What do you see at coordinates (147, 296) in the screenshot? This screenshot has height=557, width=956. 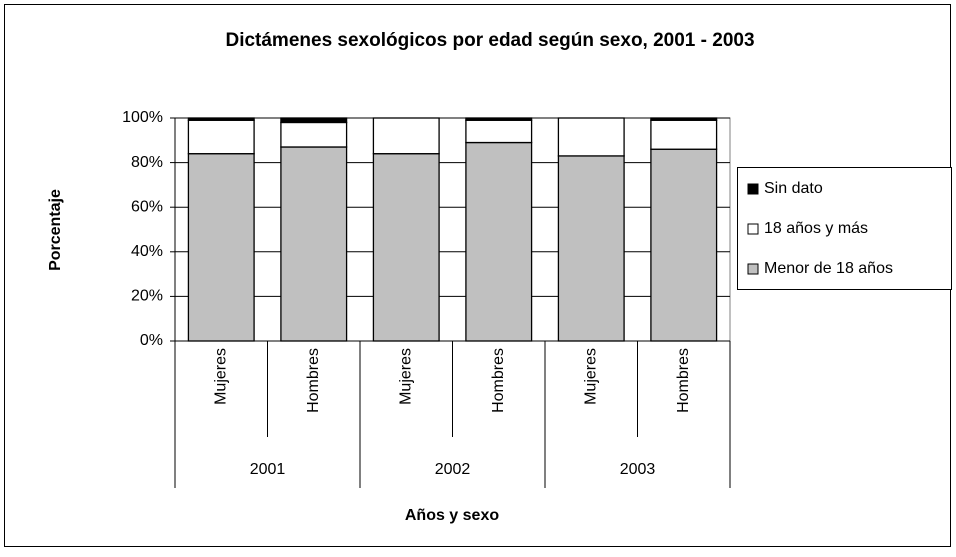 I see `y-tick-label: 20%` at bounding box center [147, 296].